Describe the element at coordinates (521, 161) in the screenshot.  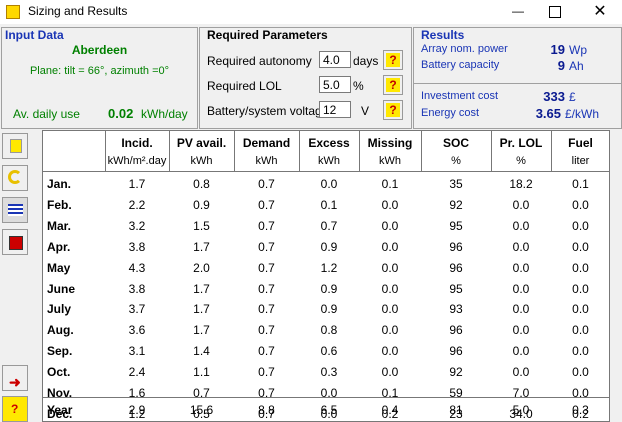
I see `column-unit: %` at that location.